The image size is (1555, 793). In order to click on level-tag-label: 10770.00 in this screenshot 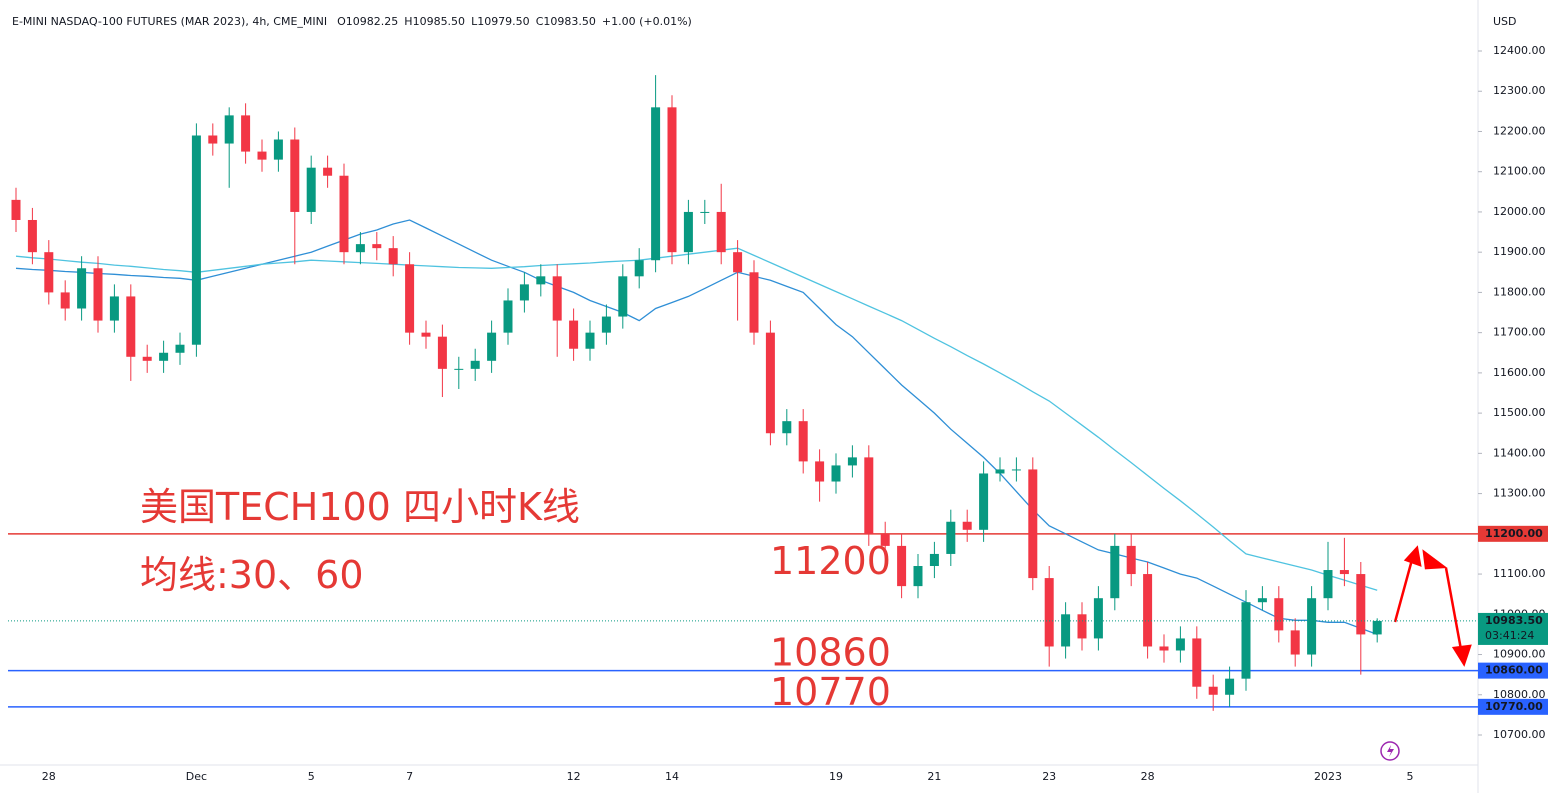, I will do `click(1514, 706)`.